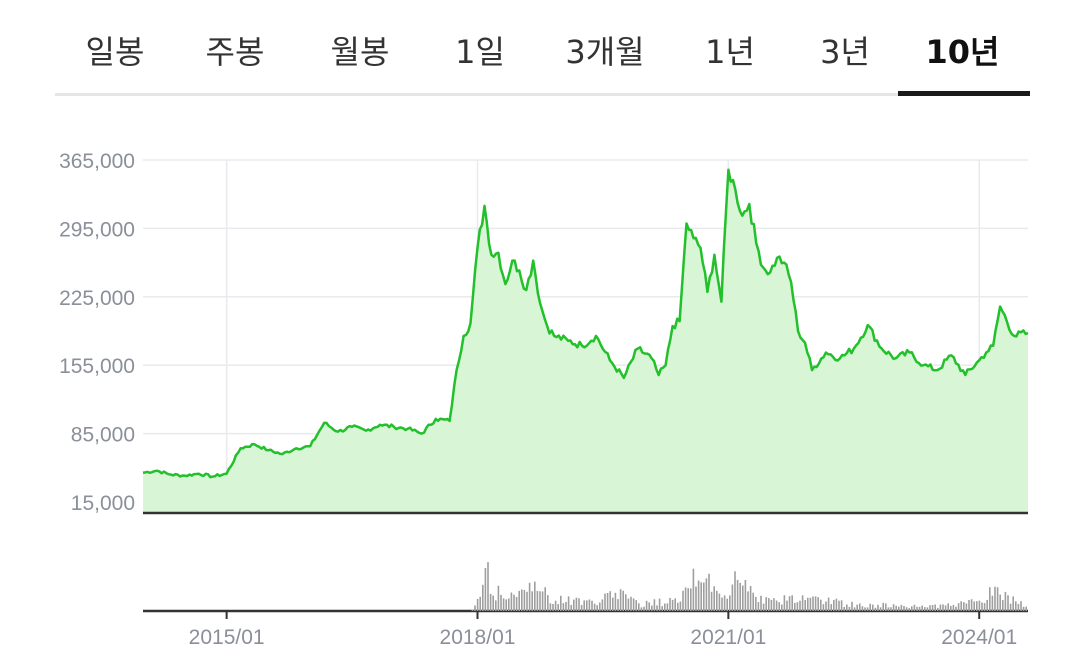 This screenshot has height=665, width=1080. What do you see at coordinates (478, 637) in the screenshot?
I see `x-tick-label: 2018/01` at bounding box center [478, 637].